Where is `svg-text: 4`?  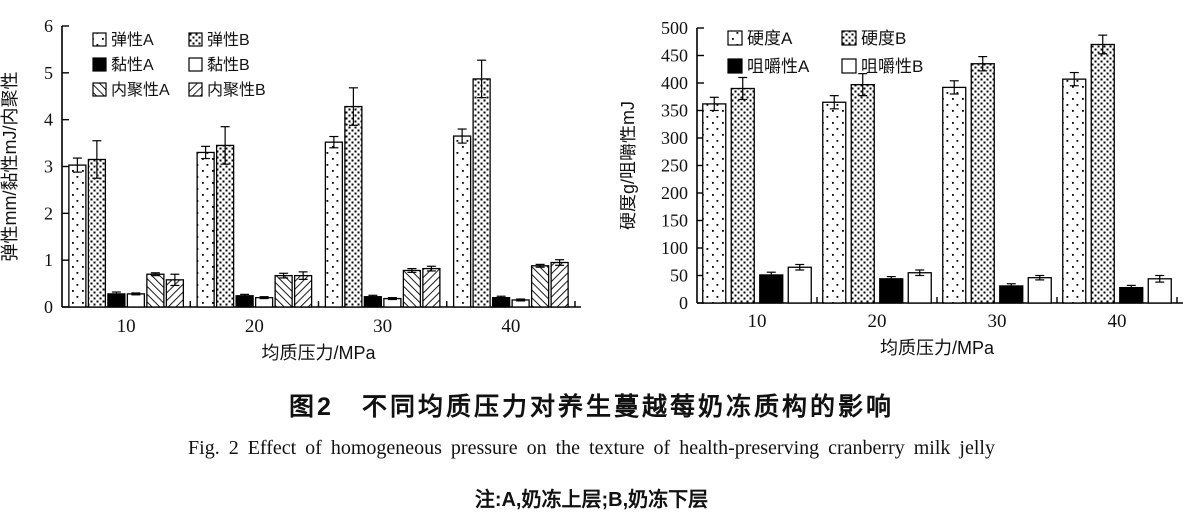 svg-text: 4 is located at coordinates (48, 120).